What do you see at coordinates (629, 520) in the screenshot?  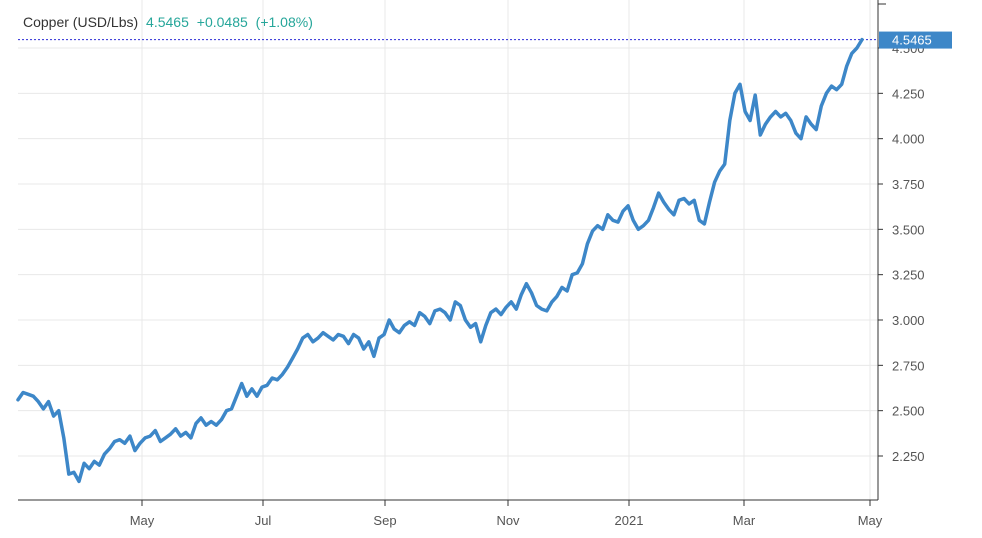 I see `x-tick-label: 2021` at bounding box center [629, 520].